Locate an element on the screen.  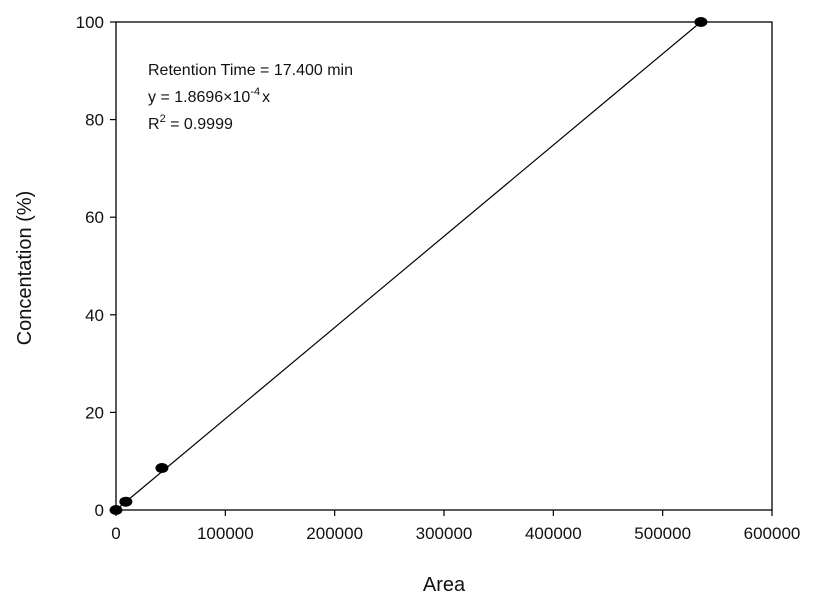
y-axis-title: Concentation (%) is located at coordinates (25, 268).